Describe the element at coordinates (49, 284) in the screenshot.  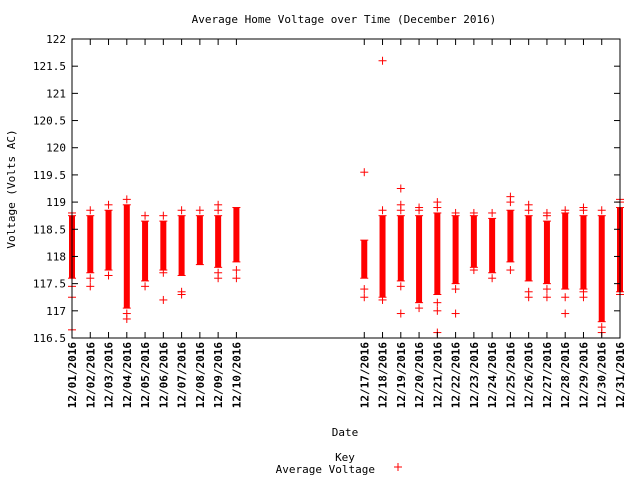
I see `y-tick-label: 117.5` at that location.